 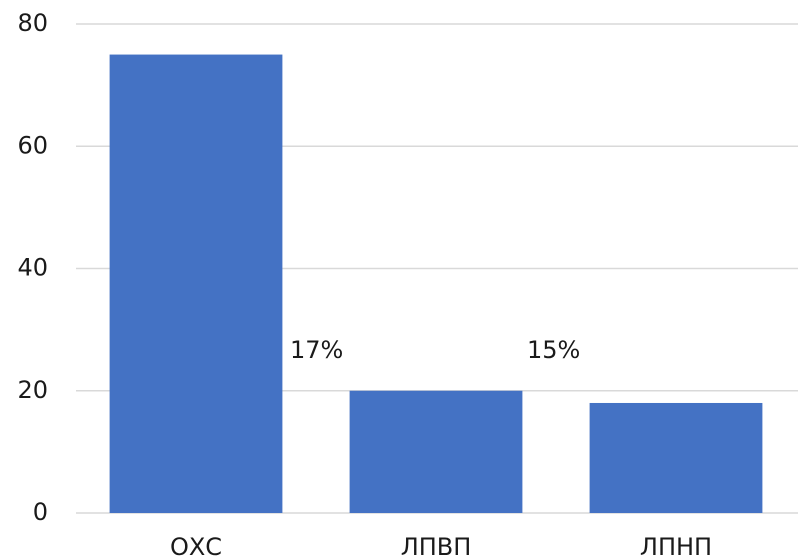 What do you see at coordinates (676, 546) in the screenshot?
I see `x-tick-label: ЛПНП` at bounding box center [676, 546].